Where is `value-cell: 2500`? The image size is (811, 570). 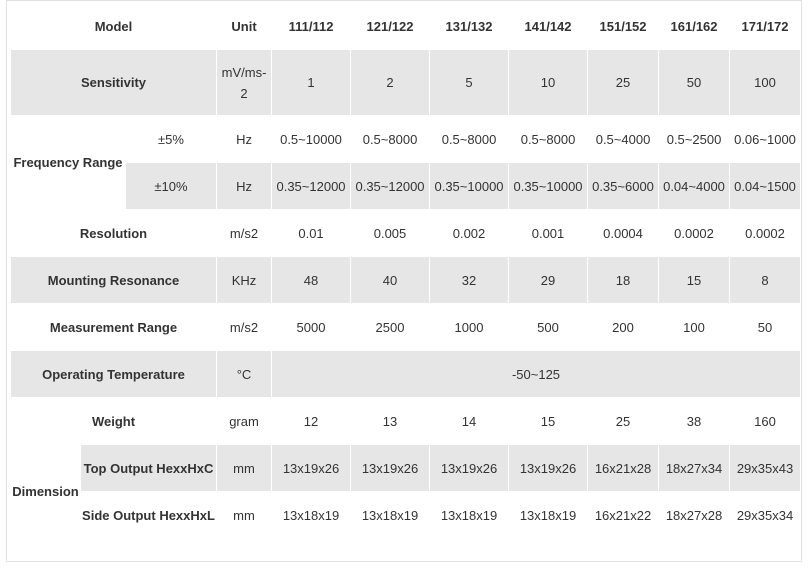 value-cell: 2500 is located at coordinates (390, 327).